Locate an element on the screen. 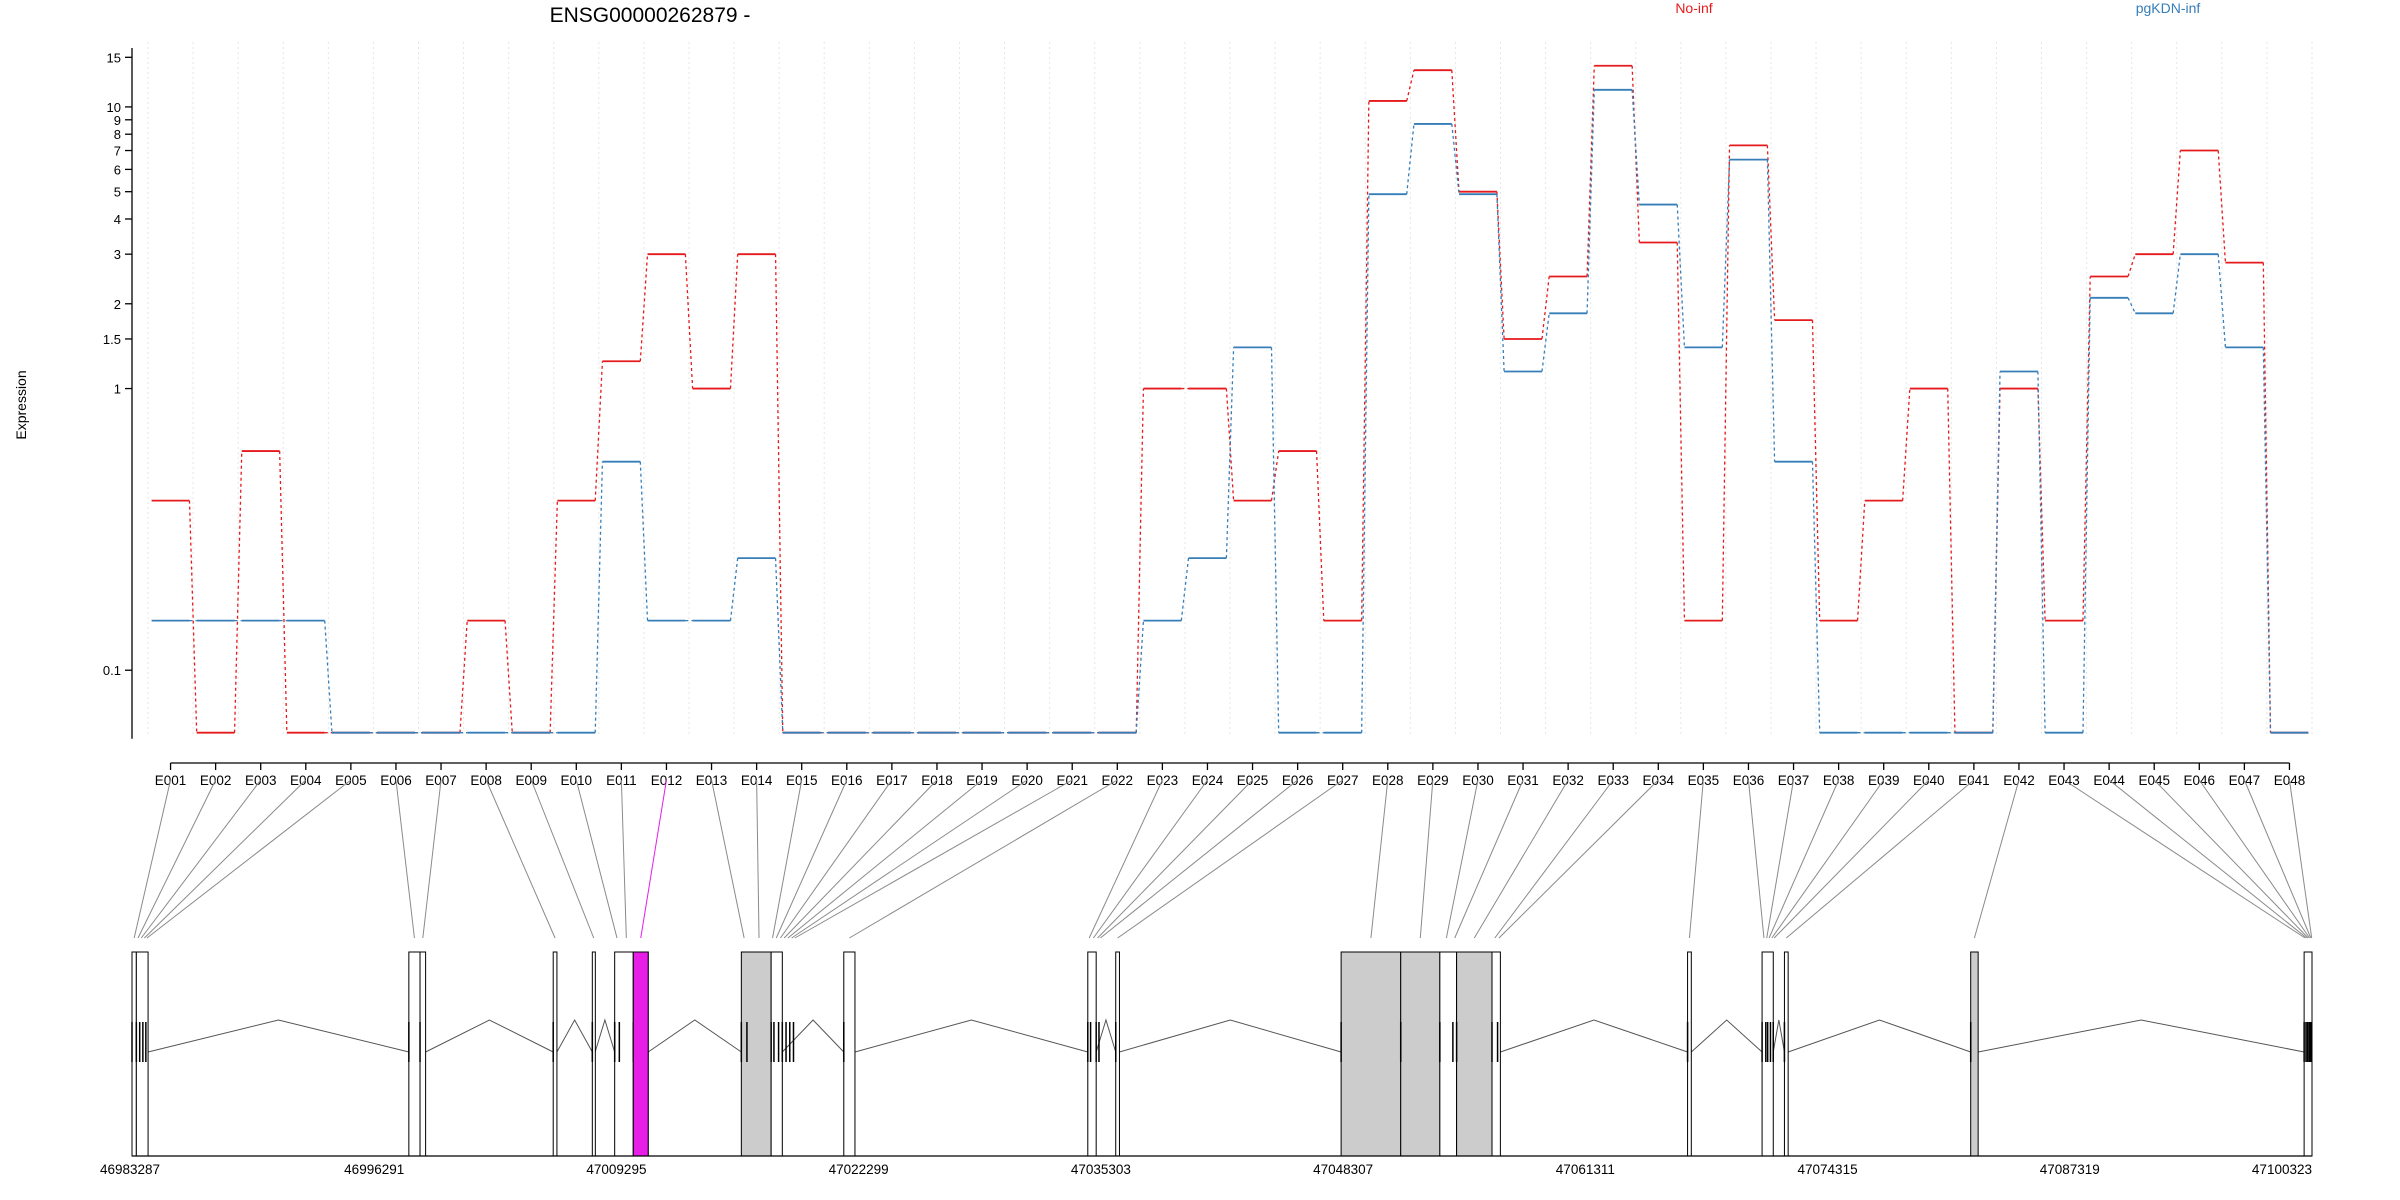  y-tick-label: 6 is located at coordinates (117, 169).